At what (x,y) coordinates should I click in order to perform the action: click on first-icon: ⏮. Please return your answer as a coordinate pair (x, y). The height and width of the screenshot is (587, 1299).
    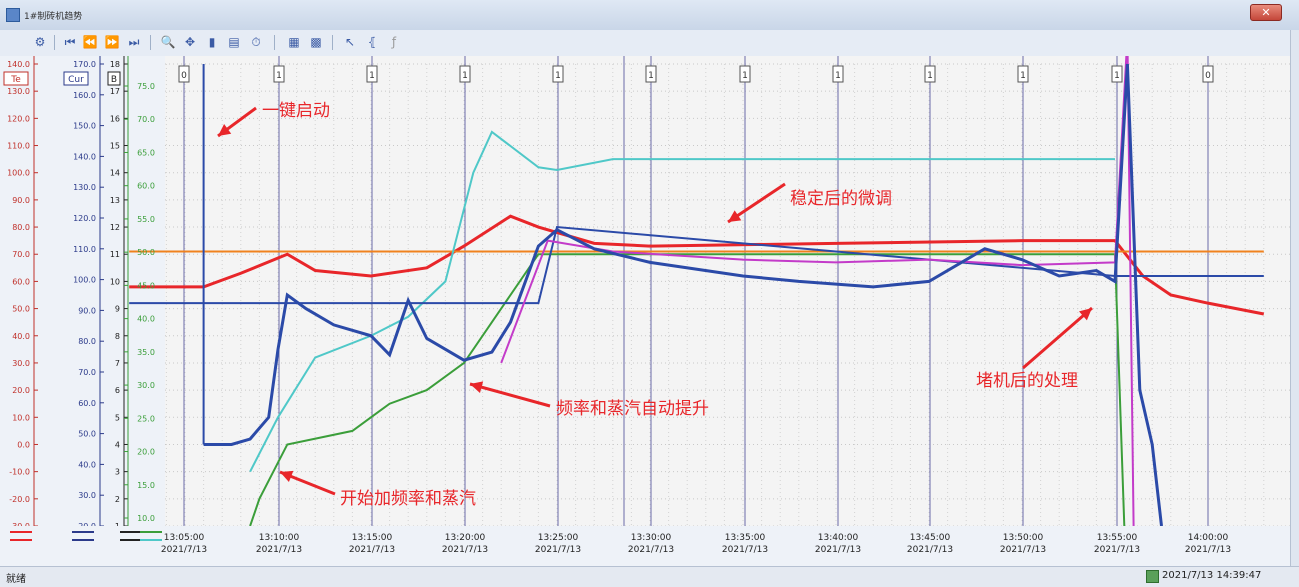
    Looking at the image, I should click on (70, 42).